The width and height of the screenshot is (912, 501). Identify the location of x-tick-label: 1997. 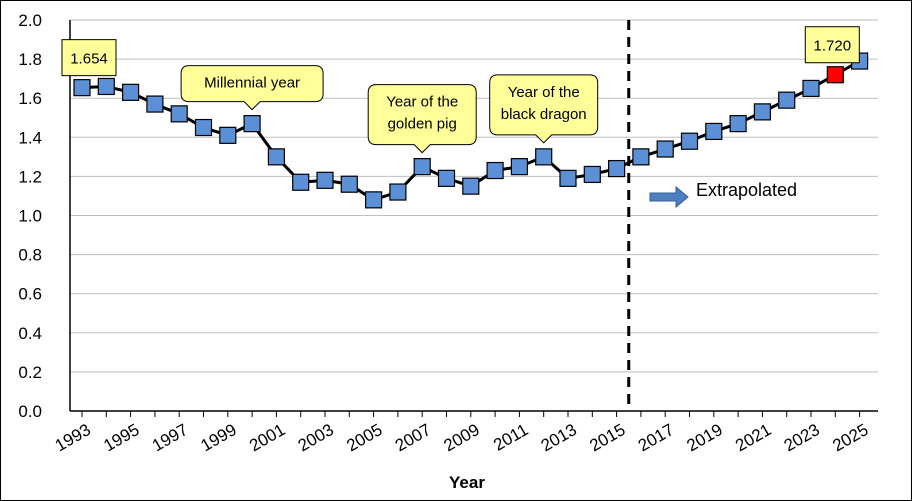
(170, 437).